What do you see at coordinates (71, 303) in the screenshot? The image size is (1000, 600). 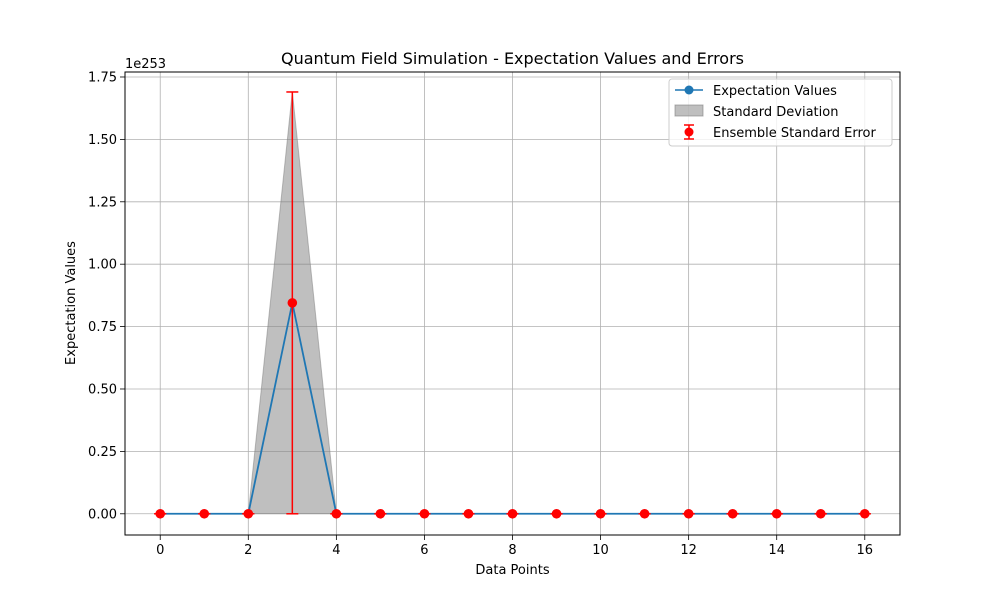 I see `y-axis-label: Expectation Values` at bounding box center [71, 303].